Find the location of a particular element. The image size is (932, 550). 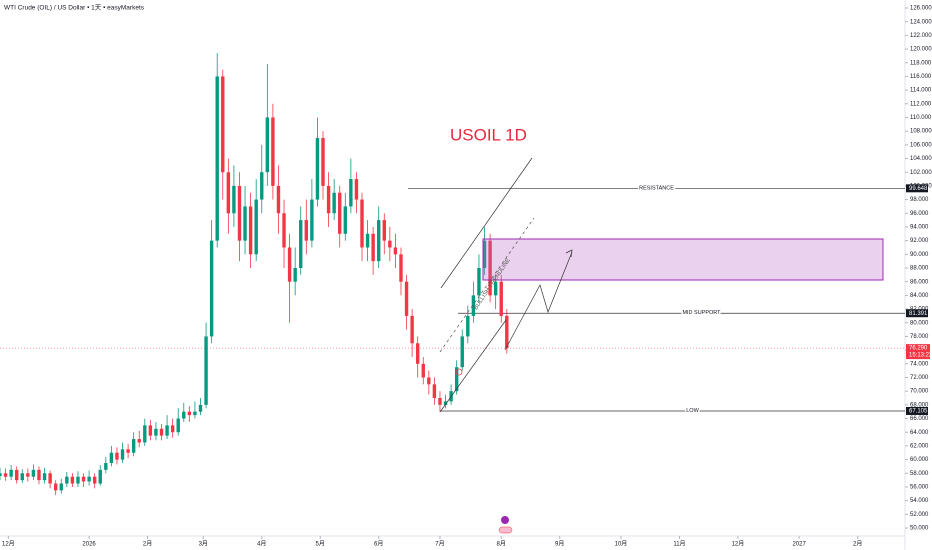

y-tick-label: 112.000 is located at coordinates (921, 104).